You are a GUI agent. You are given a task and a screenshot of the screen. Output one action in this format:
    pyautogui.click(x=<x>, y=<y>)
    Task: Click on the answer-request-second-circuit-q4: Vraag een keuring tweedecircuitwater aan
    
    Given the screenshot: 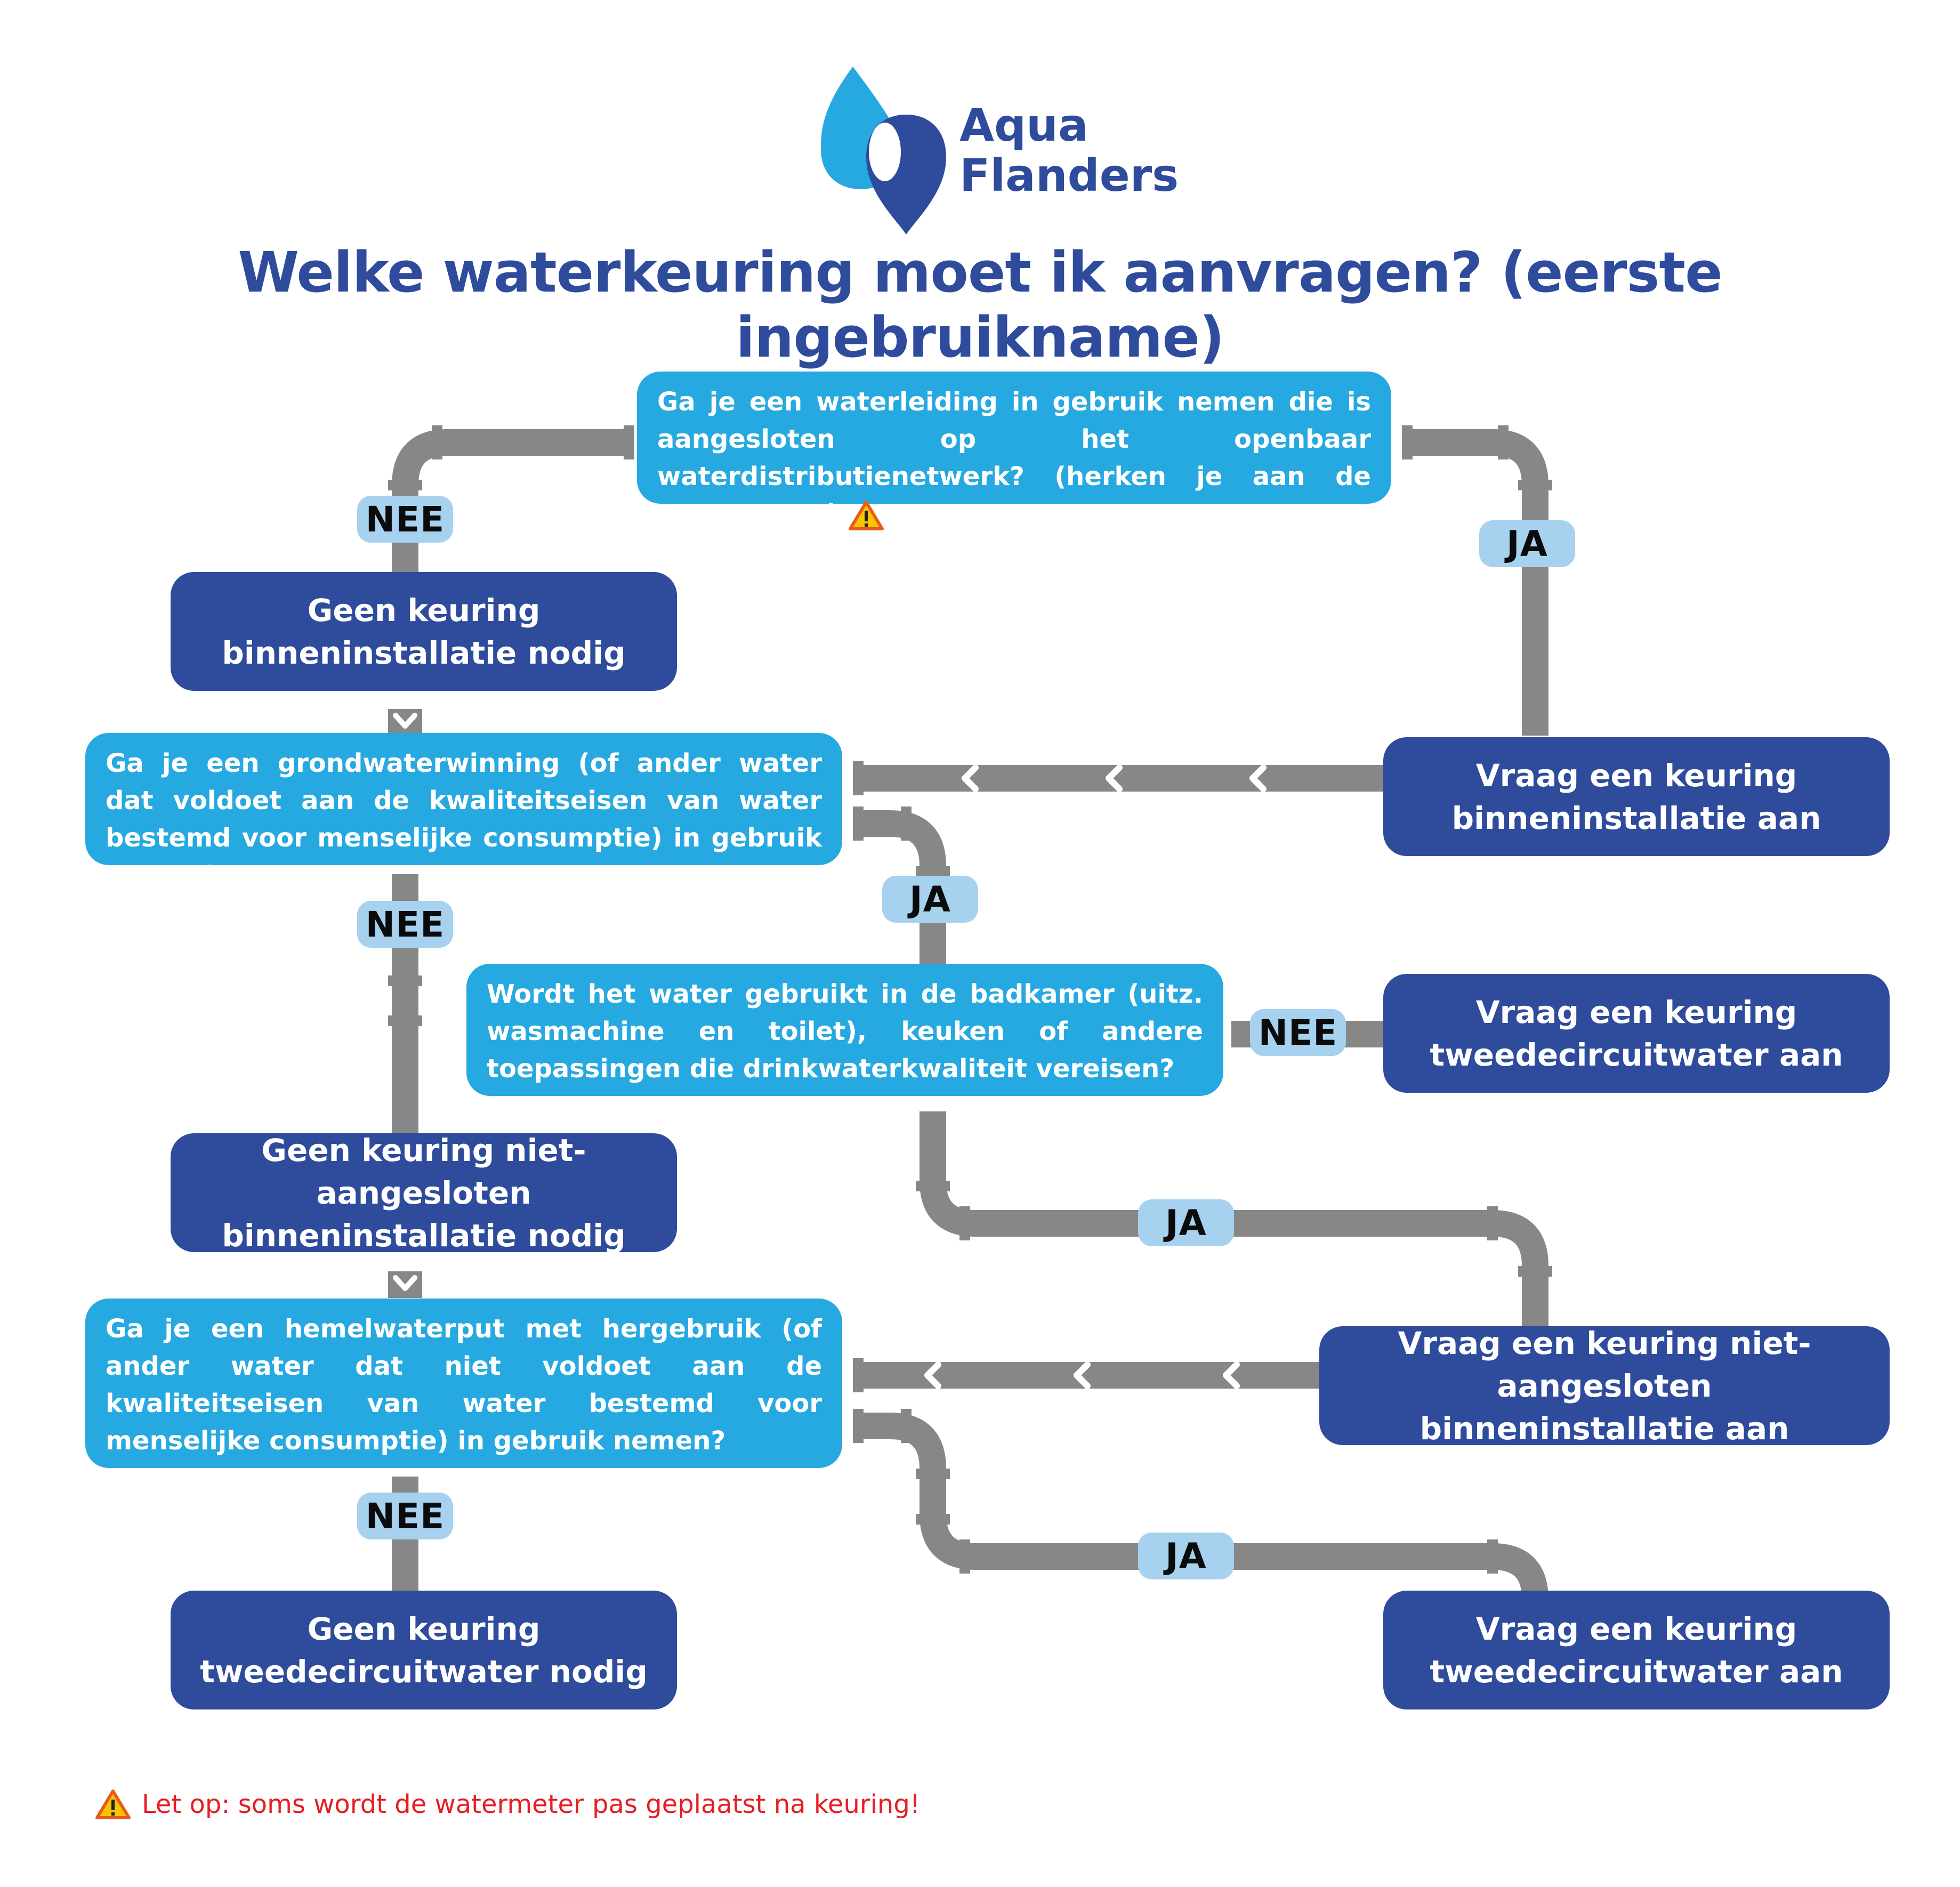 What is the action you would take?
    pyautogui.click(x=1636, y=1650)
    